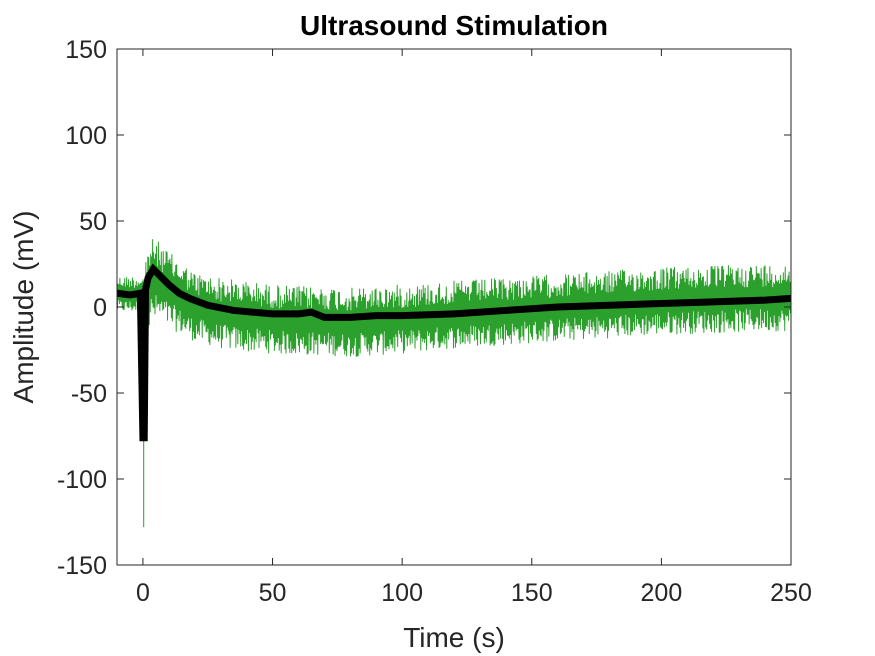 The image size is (875, 656). I want to click on x-tick-label: 100, so click(402, 593).